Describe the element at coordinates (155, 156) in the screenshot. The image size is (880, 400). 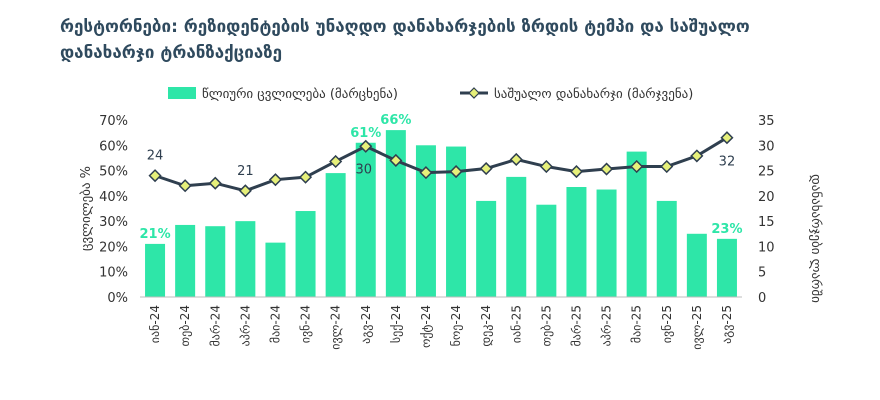
I see `line-data-label: 24` at that location.